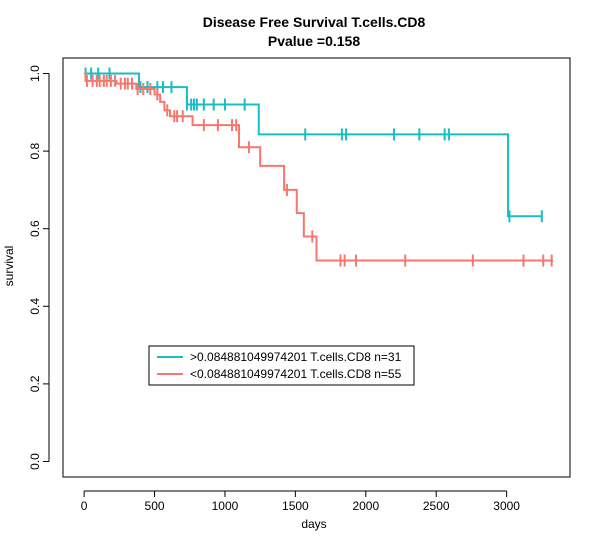 This screenshot has height=552, width=600. What do you see at coordinates (9, 266) in the screenshot?
I see `y-axis-label: survival` at bounding box center [9, 266].